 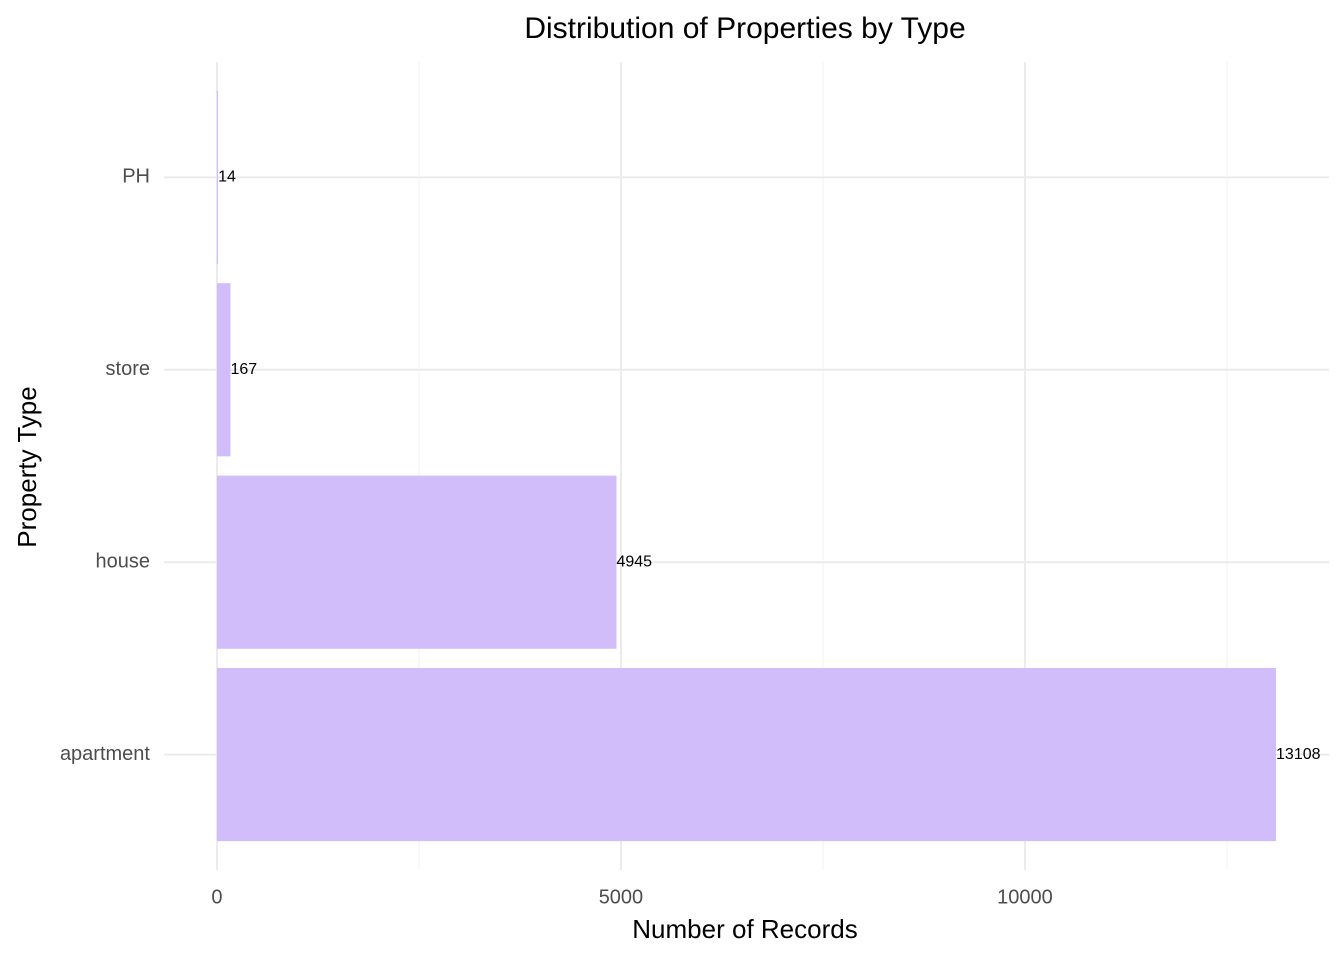 What do you see at coordinates (1025, 897) in the screenshot?
I see `x-tick-label: 10000` at bounding box center [1025, 897].